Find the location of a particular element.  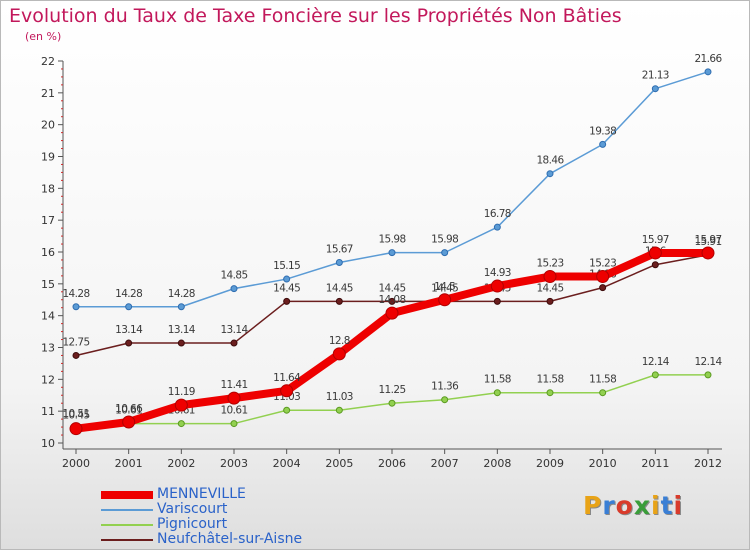

data-label-menneville: 14.5 is located at coordinates (444, 287).